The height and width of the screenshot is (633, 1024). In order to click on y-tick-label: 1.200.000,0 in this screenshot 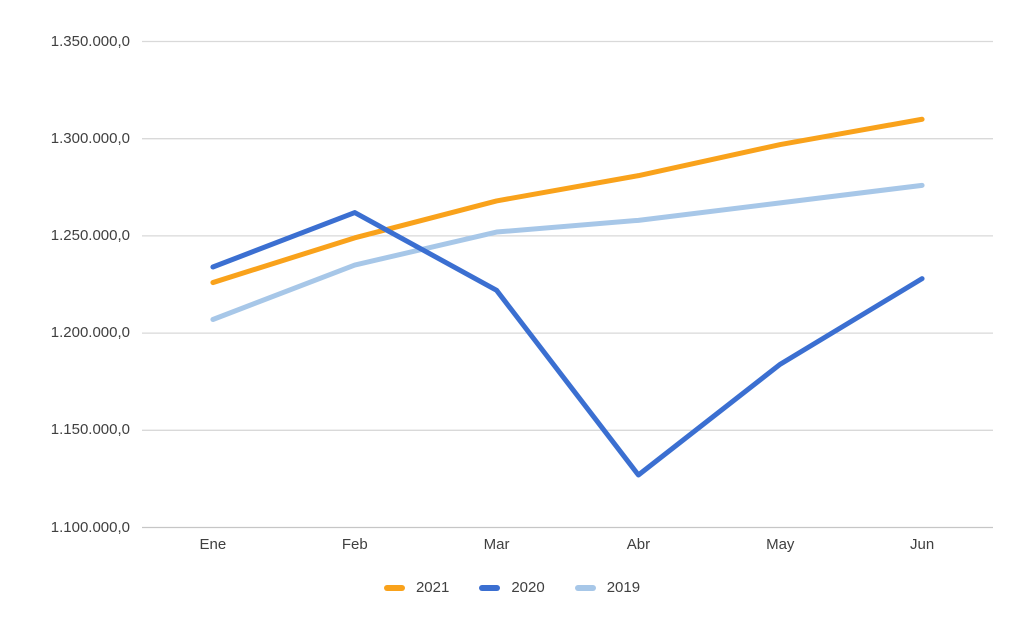, I will do `click(90, 333)`.